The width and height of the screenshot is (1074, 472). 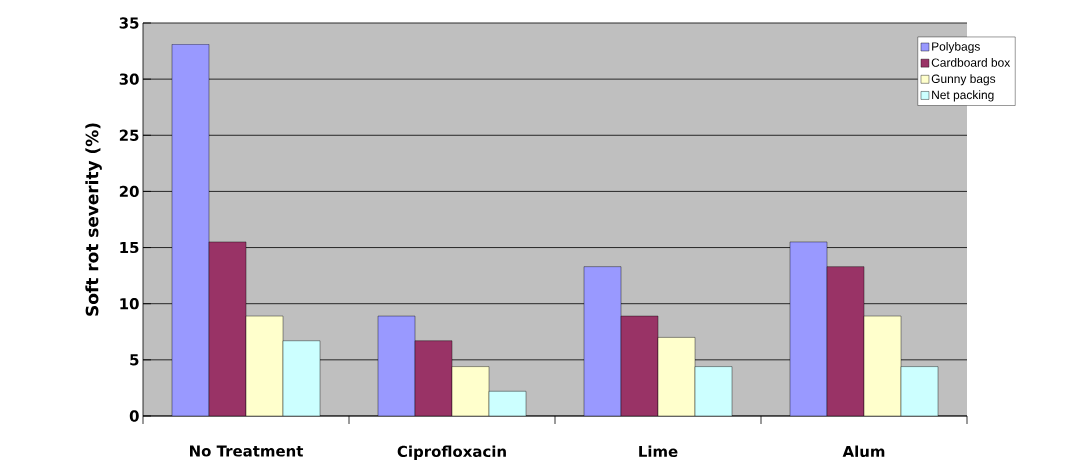 What do you see at coordinates (956, 47) in the screenshot?
I see `legend-label: Polybags` at bounding box center [956, 47].